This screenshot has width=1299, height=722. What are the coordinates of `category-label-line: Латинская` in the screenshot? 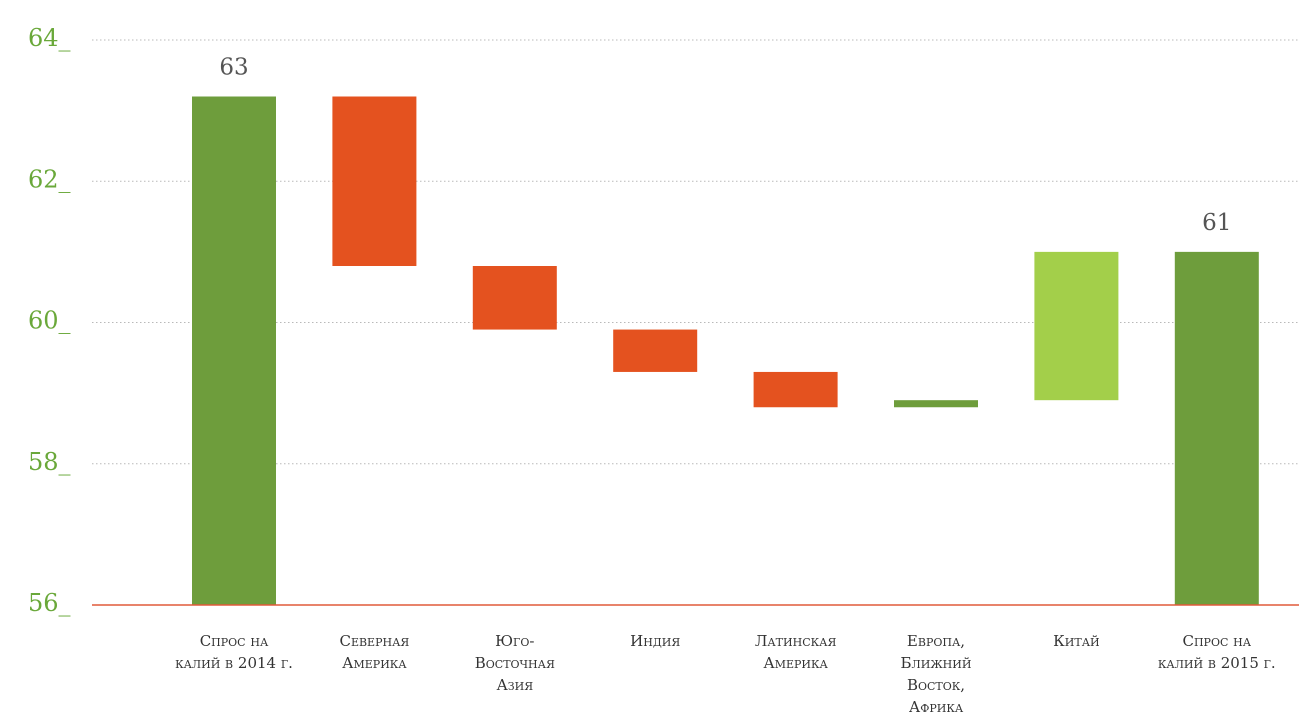 It's located at (796, 641).